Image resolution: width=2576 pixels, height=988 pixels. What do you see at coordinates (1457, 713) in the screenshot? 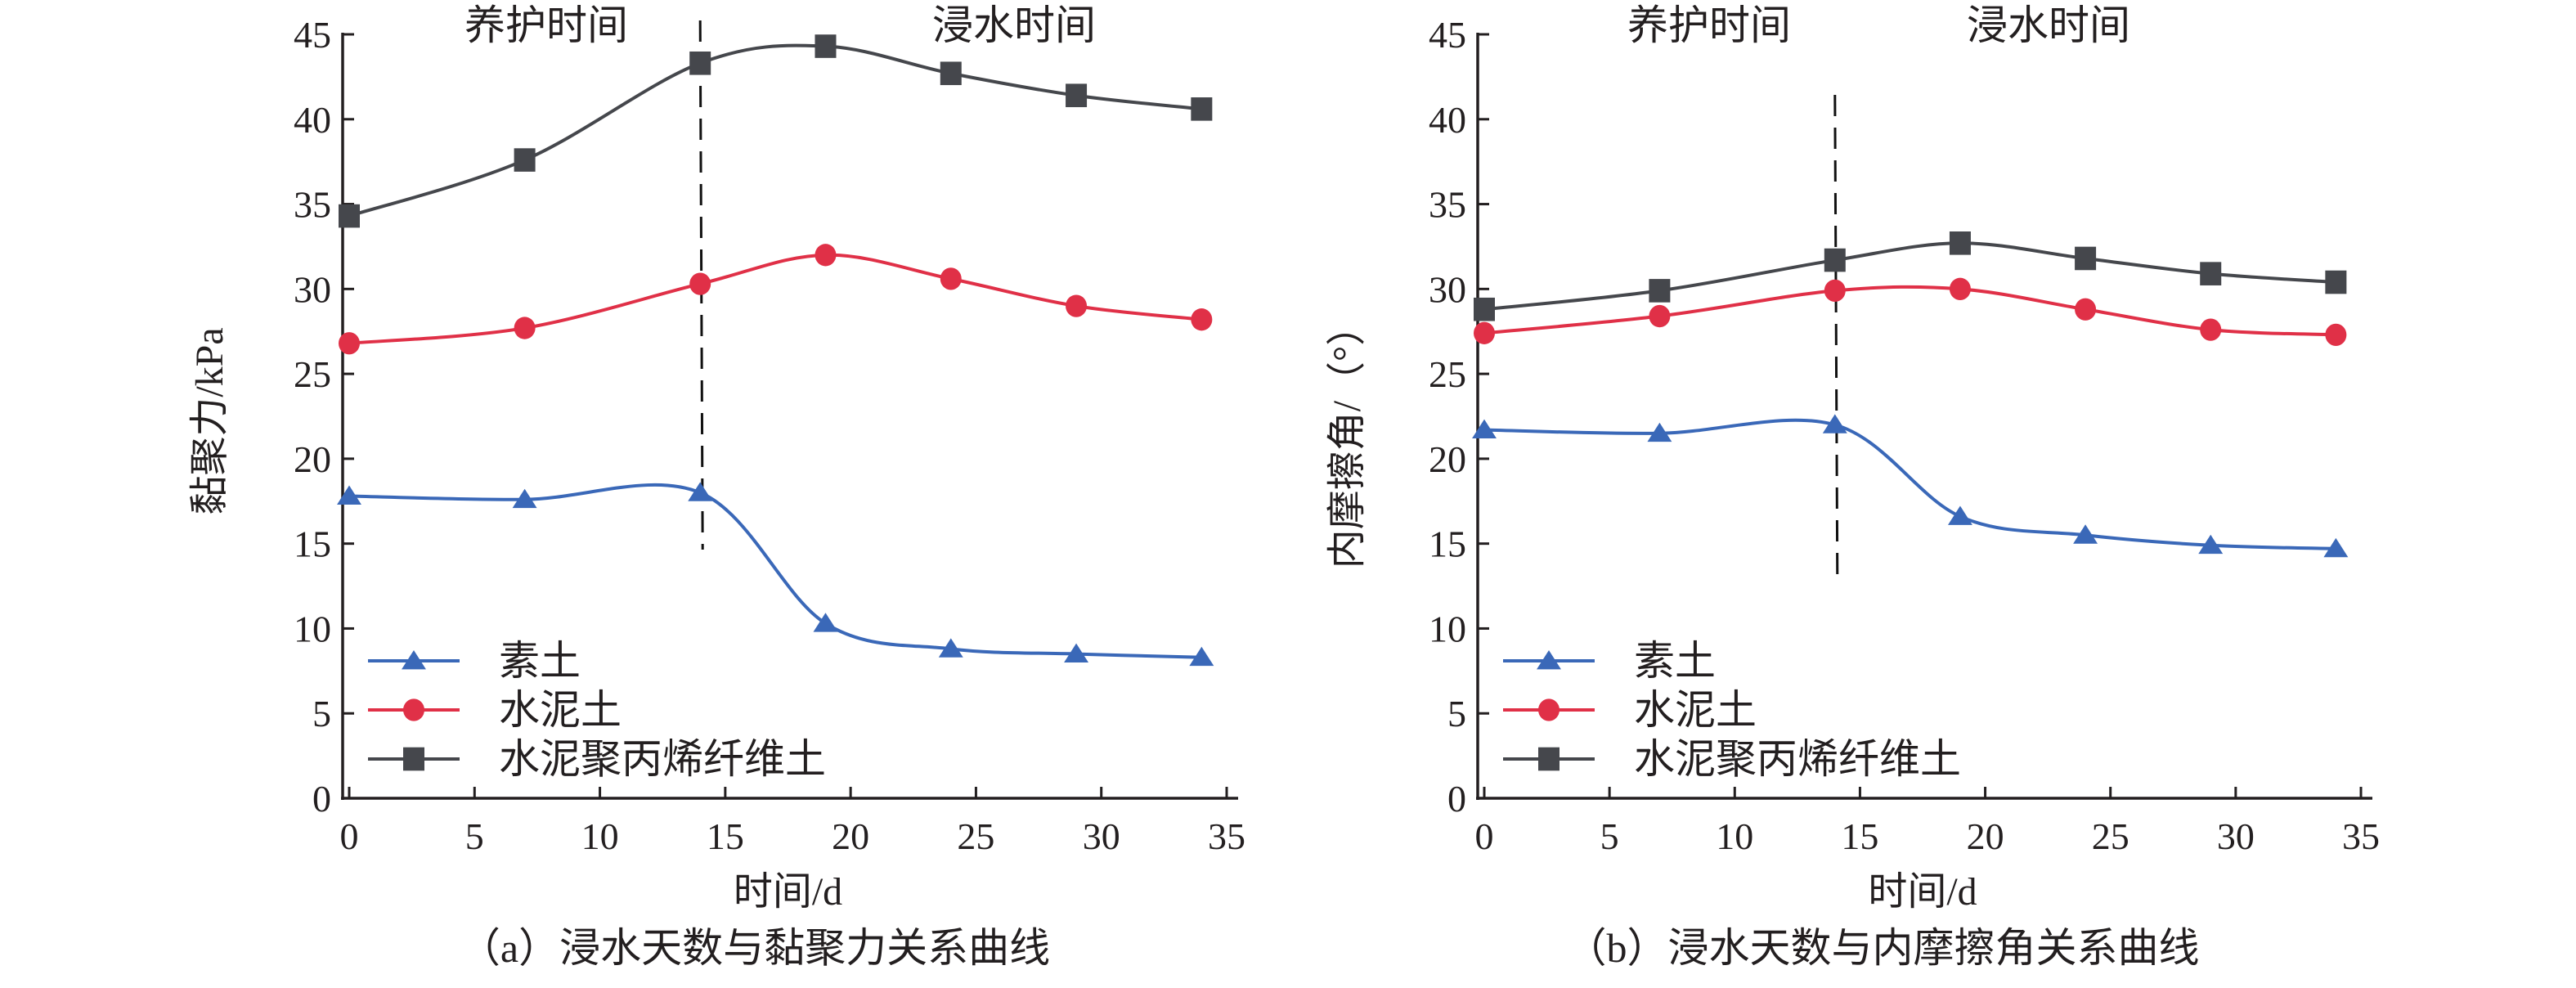
I see `y-tick-label: 5` at bounding box center [1457, 713].